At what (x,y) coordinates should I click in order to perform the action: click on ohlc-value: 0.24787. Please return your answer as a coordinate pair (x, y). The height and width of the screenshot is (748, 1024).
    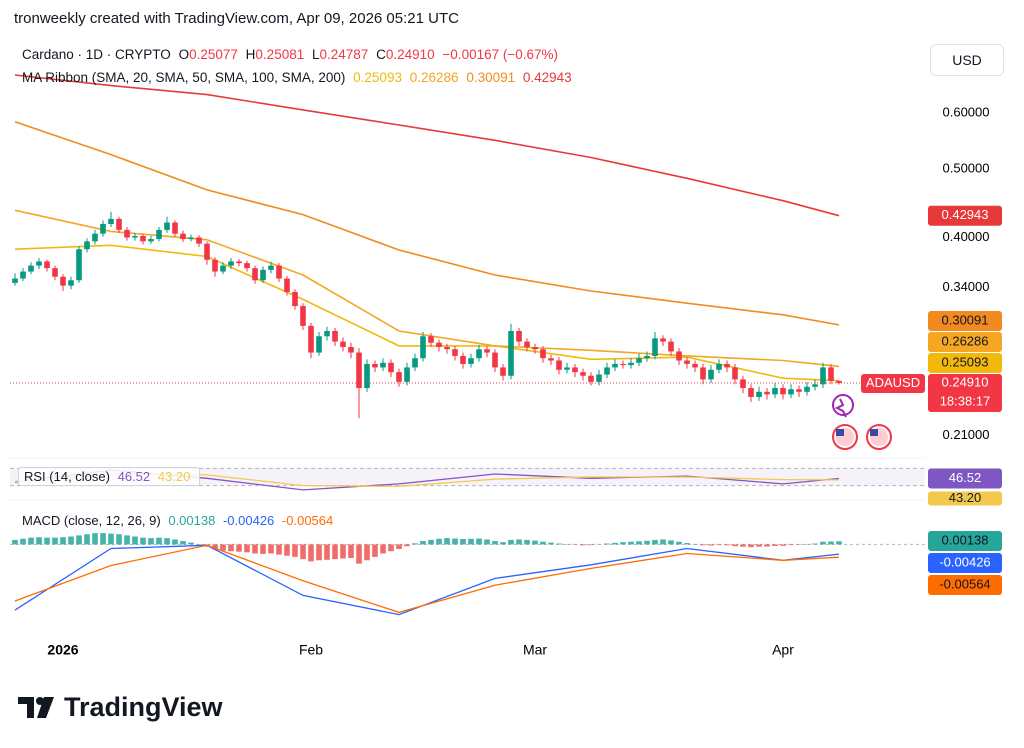
    Looking at the image, I should click on (344, 54).